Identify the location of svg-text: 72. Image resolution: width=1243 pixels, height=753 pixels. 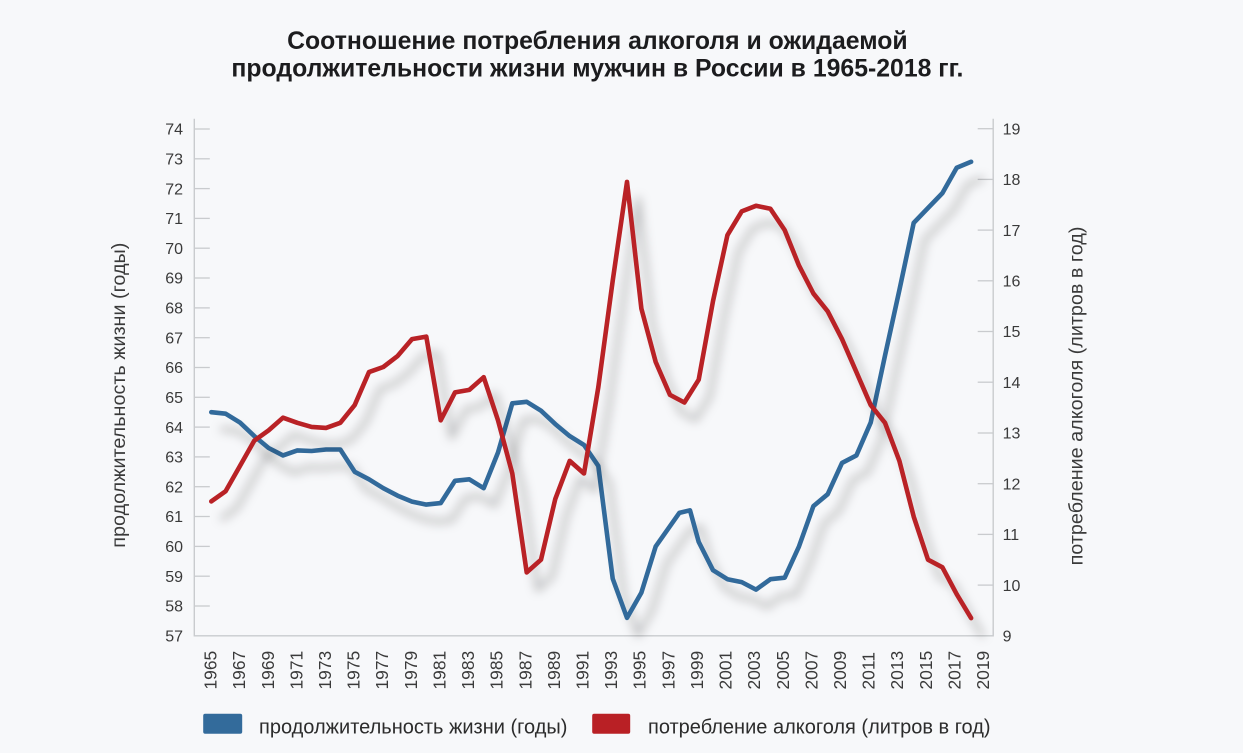
(174, 189).